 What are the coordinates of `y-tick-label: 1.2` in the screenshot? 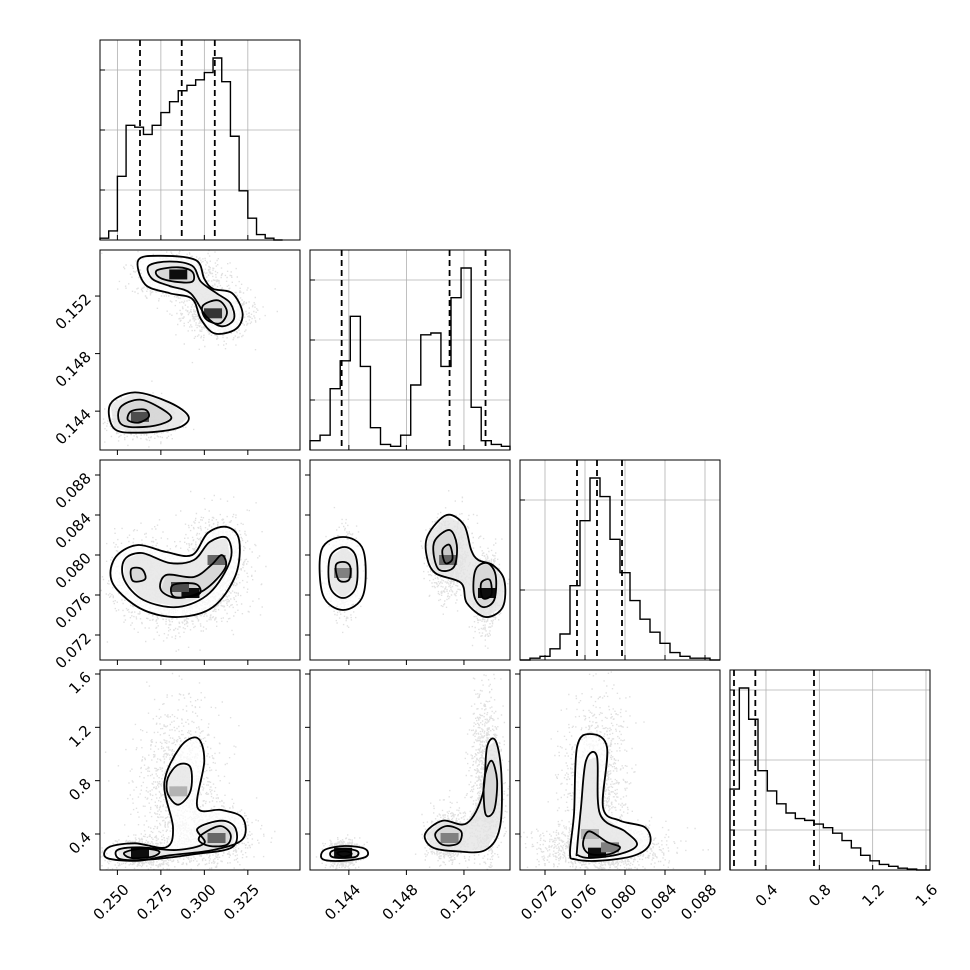 It's located at (80, 736).